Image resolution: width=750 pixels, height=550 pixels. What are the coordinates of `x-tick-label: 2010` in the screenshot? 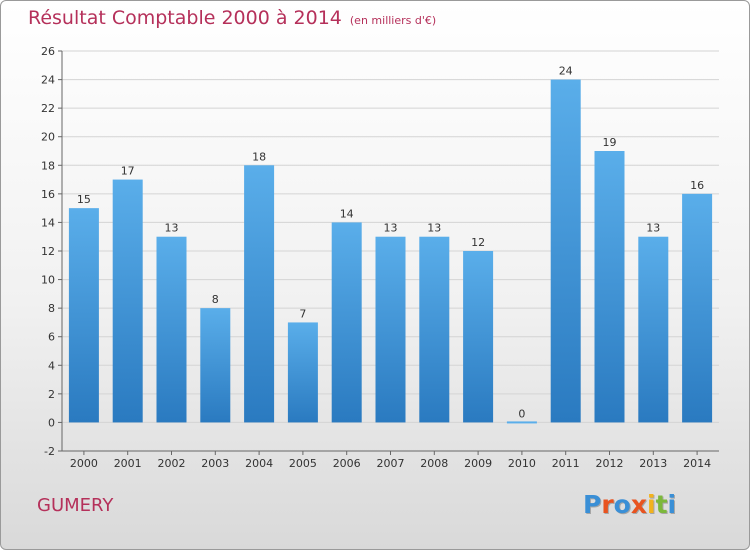 It's located at (522, 463).